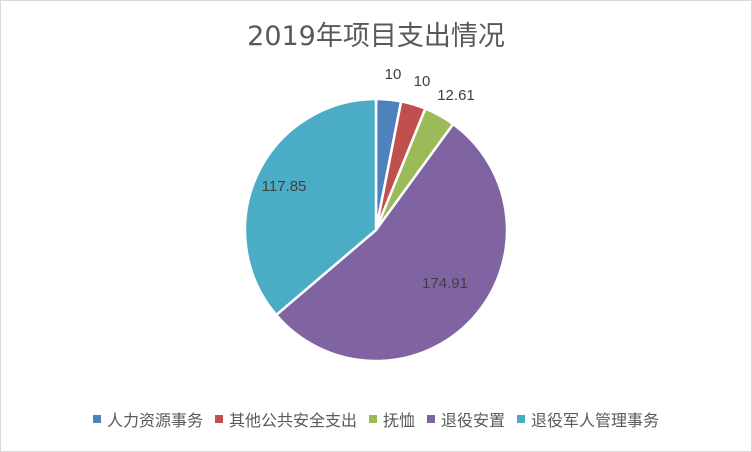  I want to click on legend-label: 其他公共安全支出, so click(292, 420).